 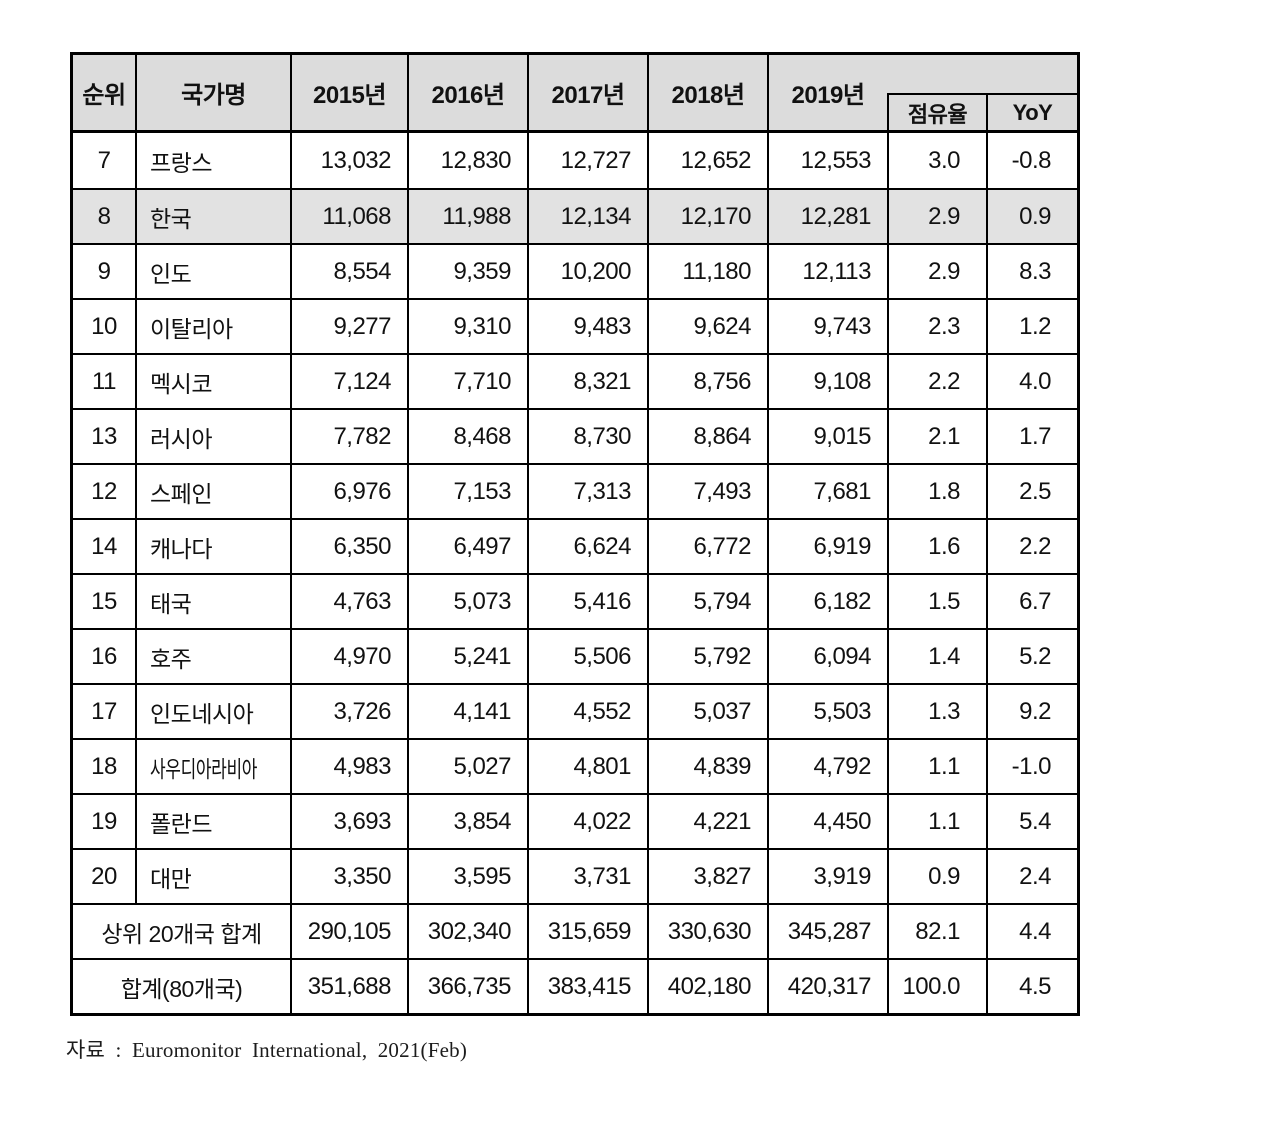 I want to click on value-2016-cell: 3,854, so click(x=467, y=821).